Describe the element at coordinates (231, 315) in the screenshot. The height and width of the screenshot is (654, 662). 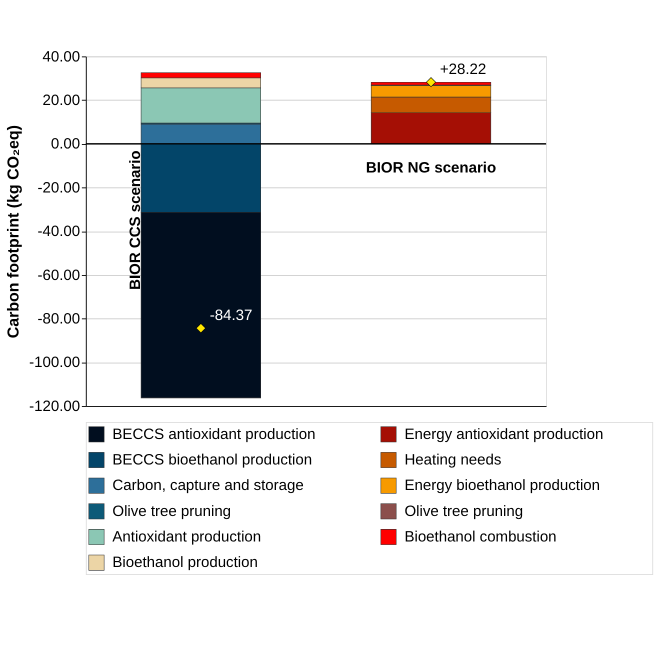
I see `data-label: -84.37` at that location.